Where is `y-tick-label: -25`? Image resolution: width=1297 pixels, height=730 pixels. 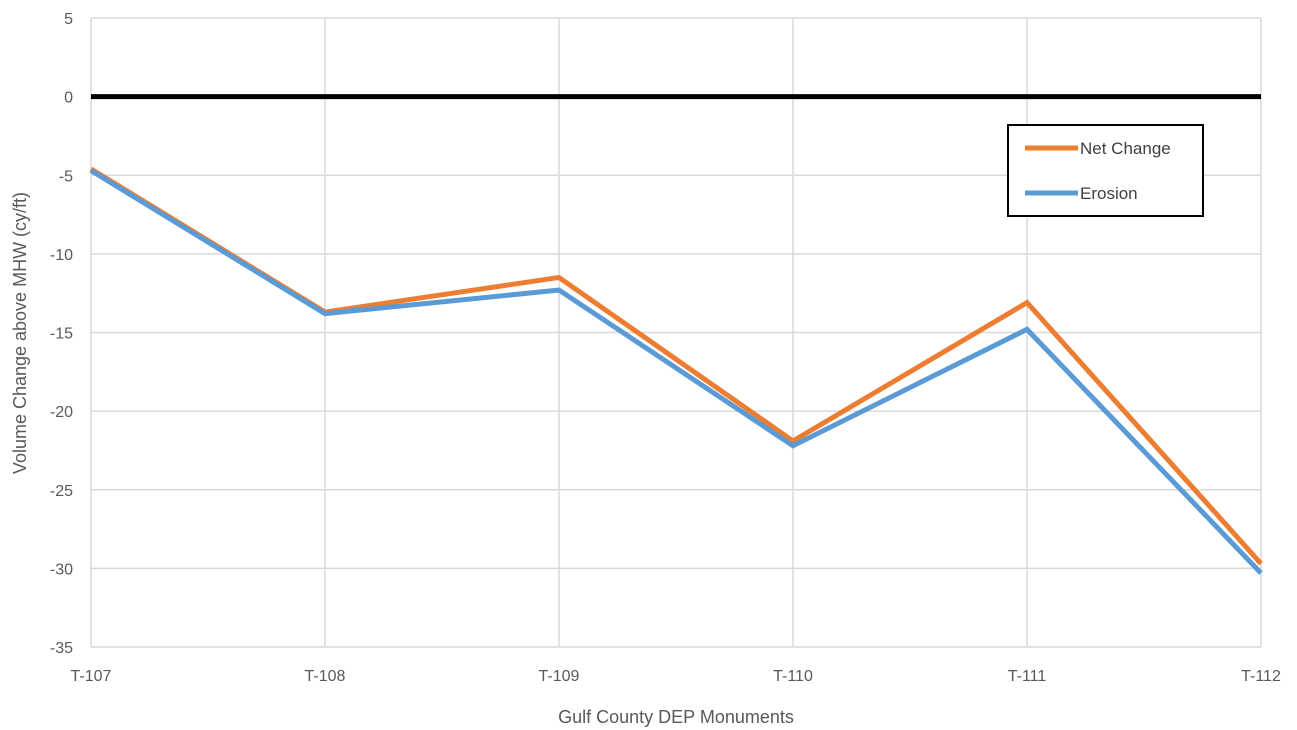 y-tick-label: -25 is located at coordinates (61, 491).